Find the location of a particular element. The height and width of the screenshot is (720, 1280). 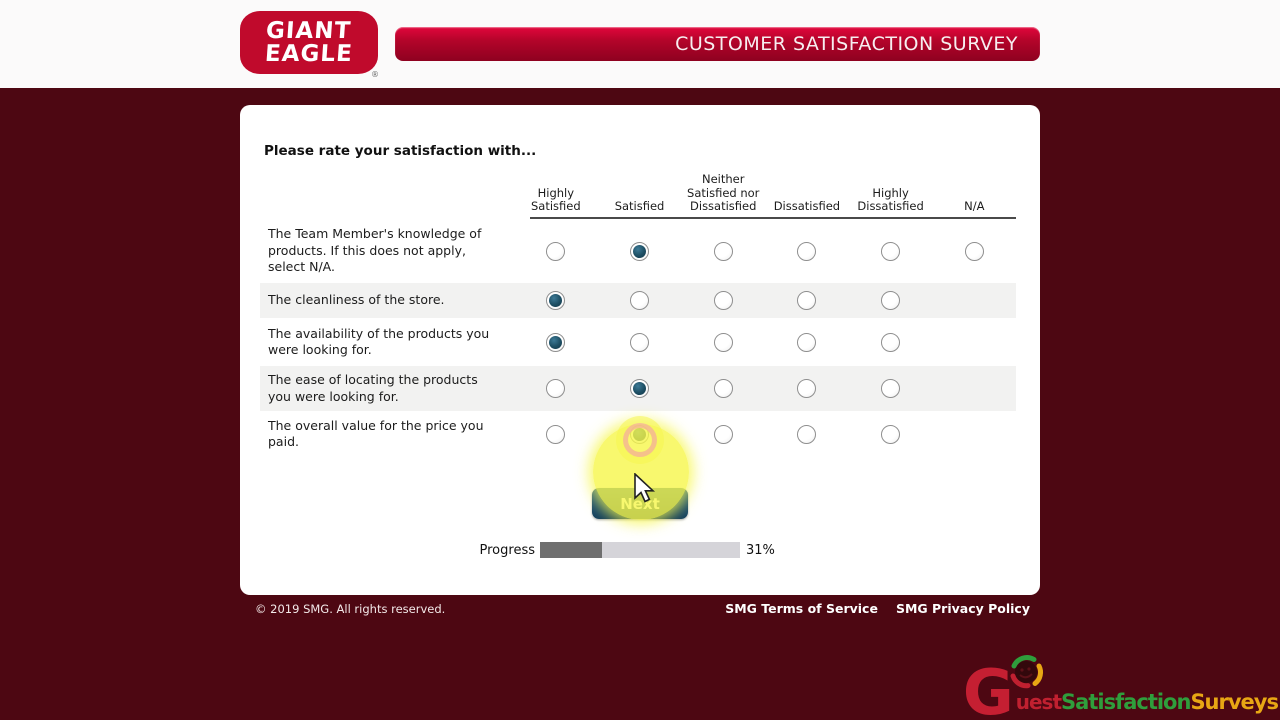

column-header-highly-satisfied: Highly Satisfied is located at coordinates (556, 199).